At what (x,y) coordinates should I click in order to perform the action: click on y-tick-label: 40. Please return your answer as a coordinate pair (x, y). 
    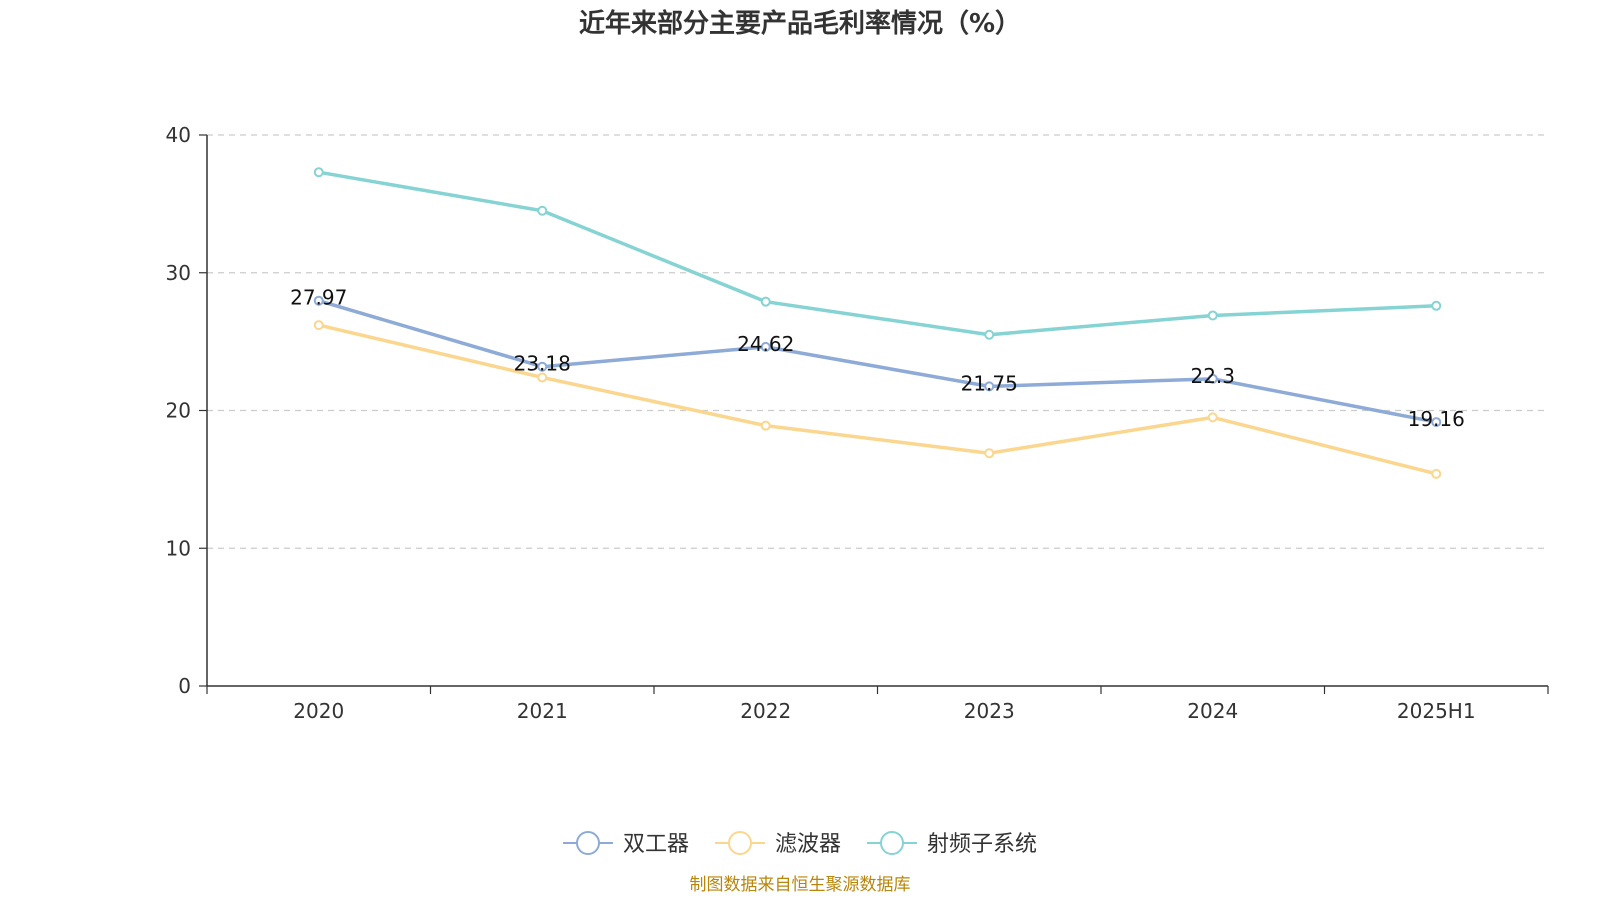
    Looking at the image, I should click on (178, 135).